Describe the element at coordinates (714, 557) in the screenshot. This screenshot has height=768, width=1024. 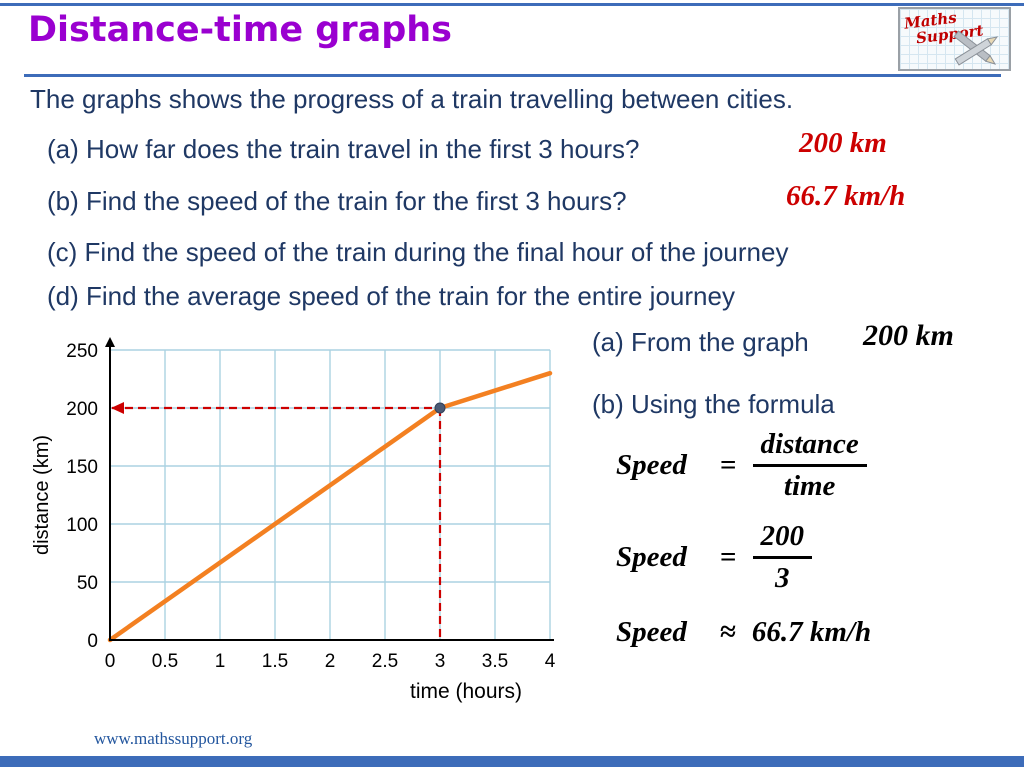
I see `formula-speed-200-3: Speed = 200 3` at that location.